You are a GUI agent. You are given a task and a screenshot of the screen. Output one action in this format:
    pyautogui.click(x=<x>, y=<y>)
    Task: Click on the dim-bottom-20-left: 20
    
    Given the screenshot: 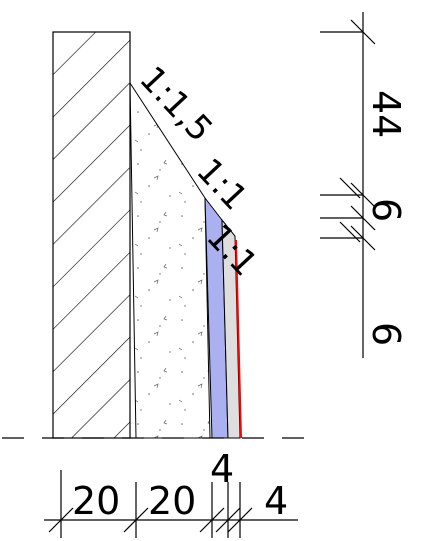 What is the action you would take?
    pyautogui.click(x=96, y=501)
    